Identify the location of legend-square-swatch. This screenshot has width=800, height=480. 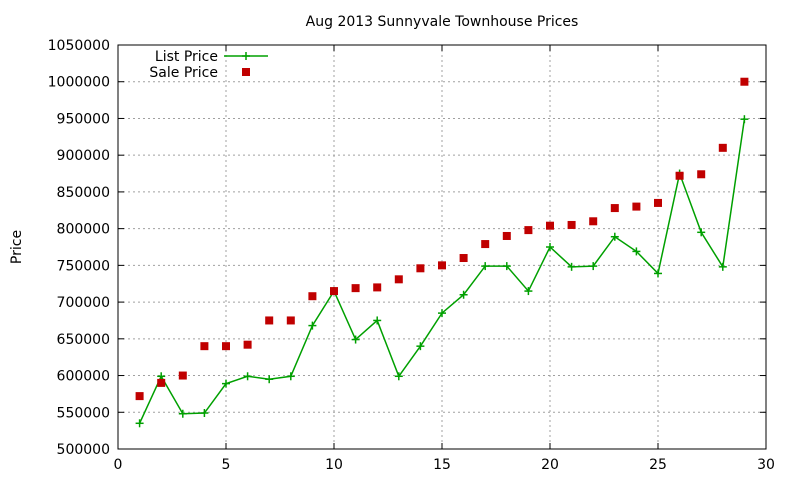
(246, 72).